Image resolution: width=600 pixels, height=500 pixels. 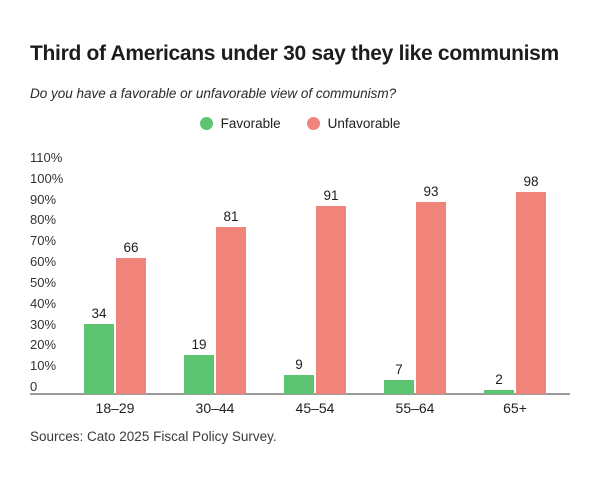 What do you see at coordinates (313, 123) in the screenshot?
I see `legend-dot-unfavorable` at bounding box center [313, 123].